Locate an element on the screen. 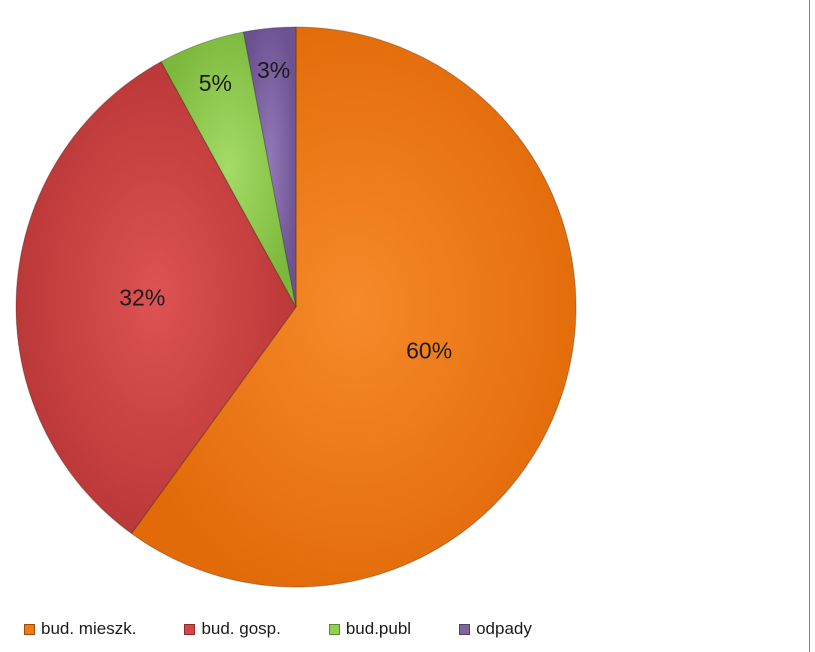 Image resolution: width=815 pixels, height=652 pixels. legend-label-bud-publ: bud.publ is located at coordinates (378, 628).